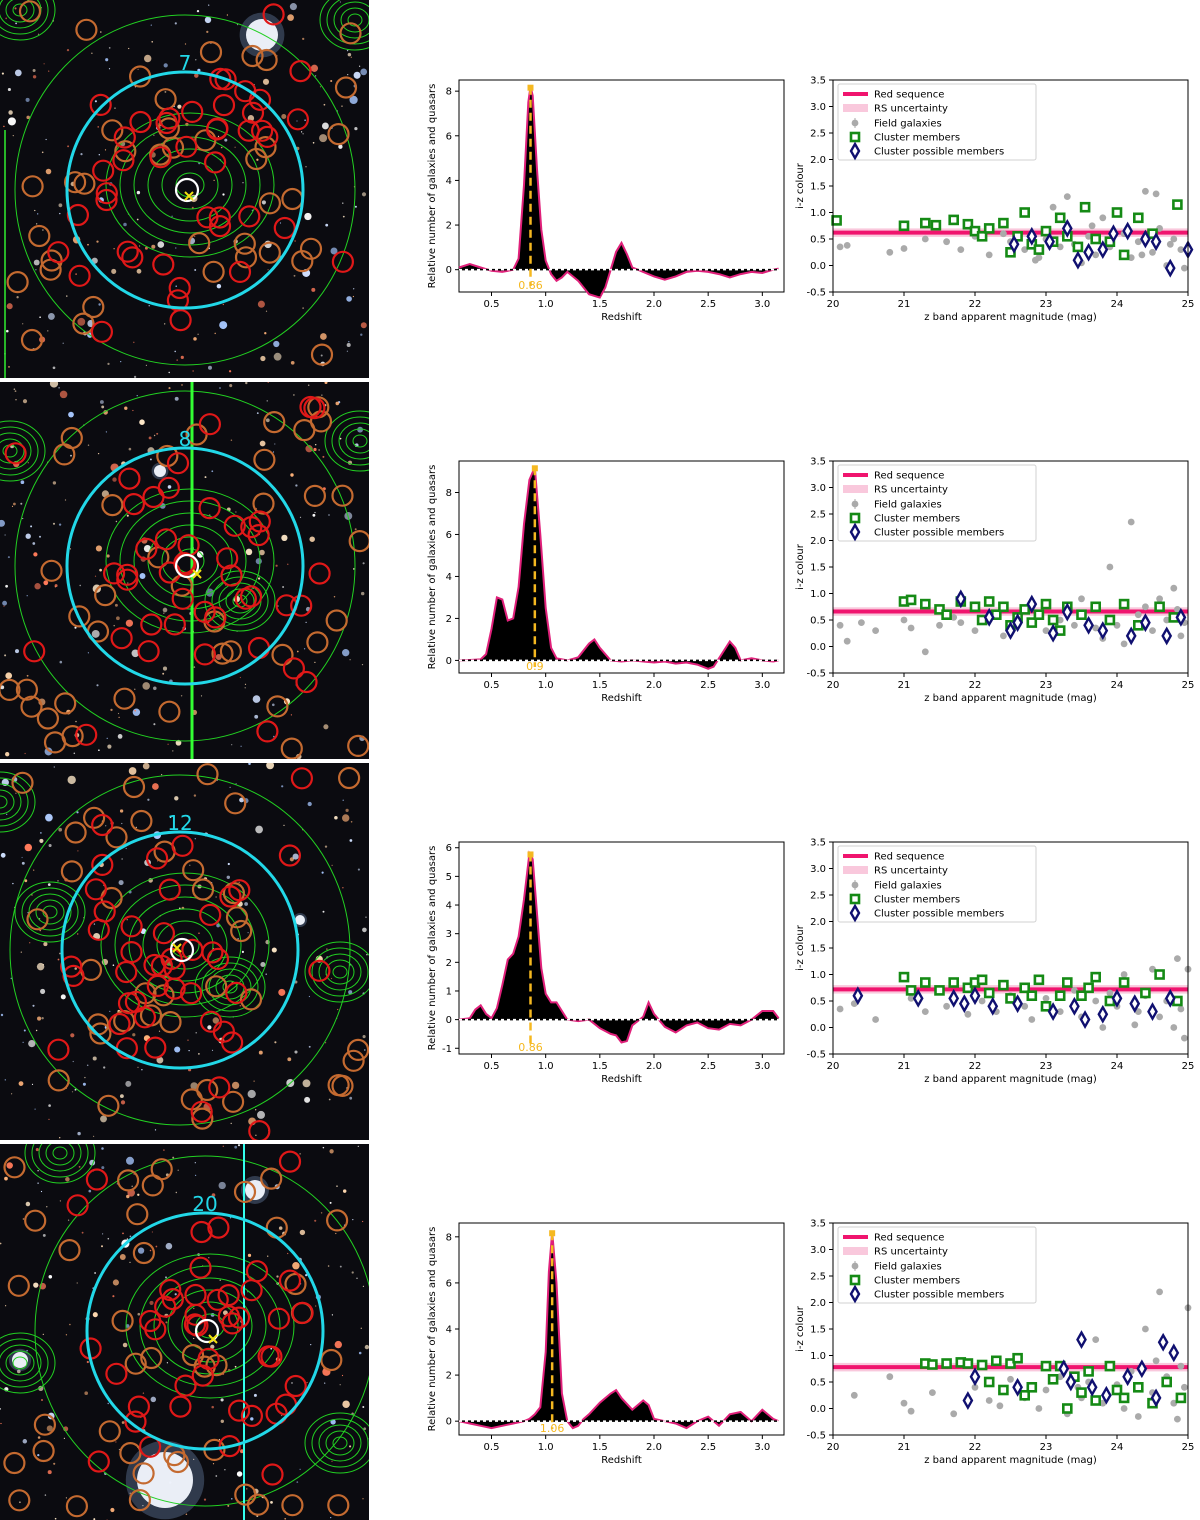 This screenshot has width=1200, height=1520. I want to click on x-tick-label: 2.5, so click(708, 685).